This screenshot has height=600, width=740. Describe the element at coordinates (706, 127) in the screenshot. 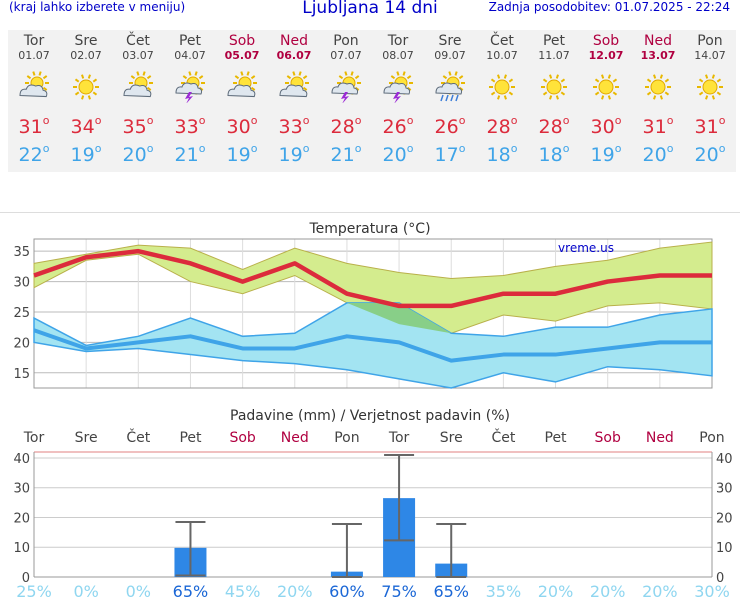

I see `max-temperature-value: 31` at that location.